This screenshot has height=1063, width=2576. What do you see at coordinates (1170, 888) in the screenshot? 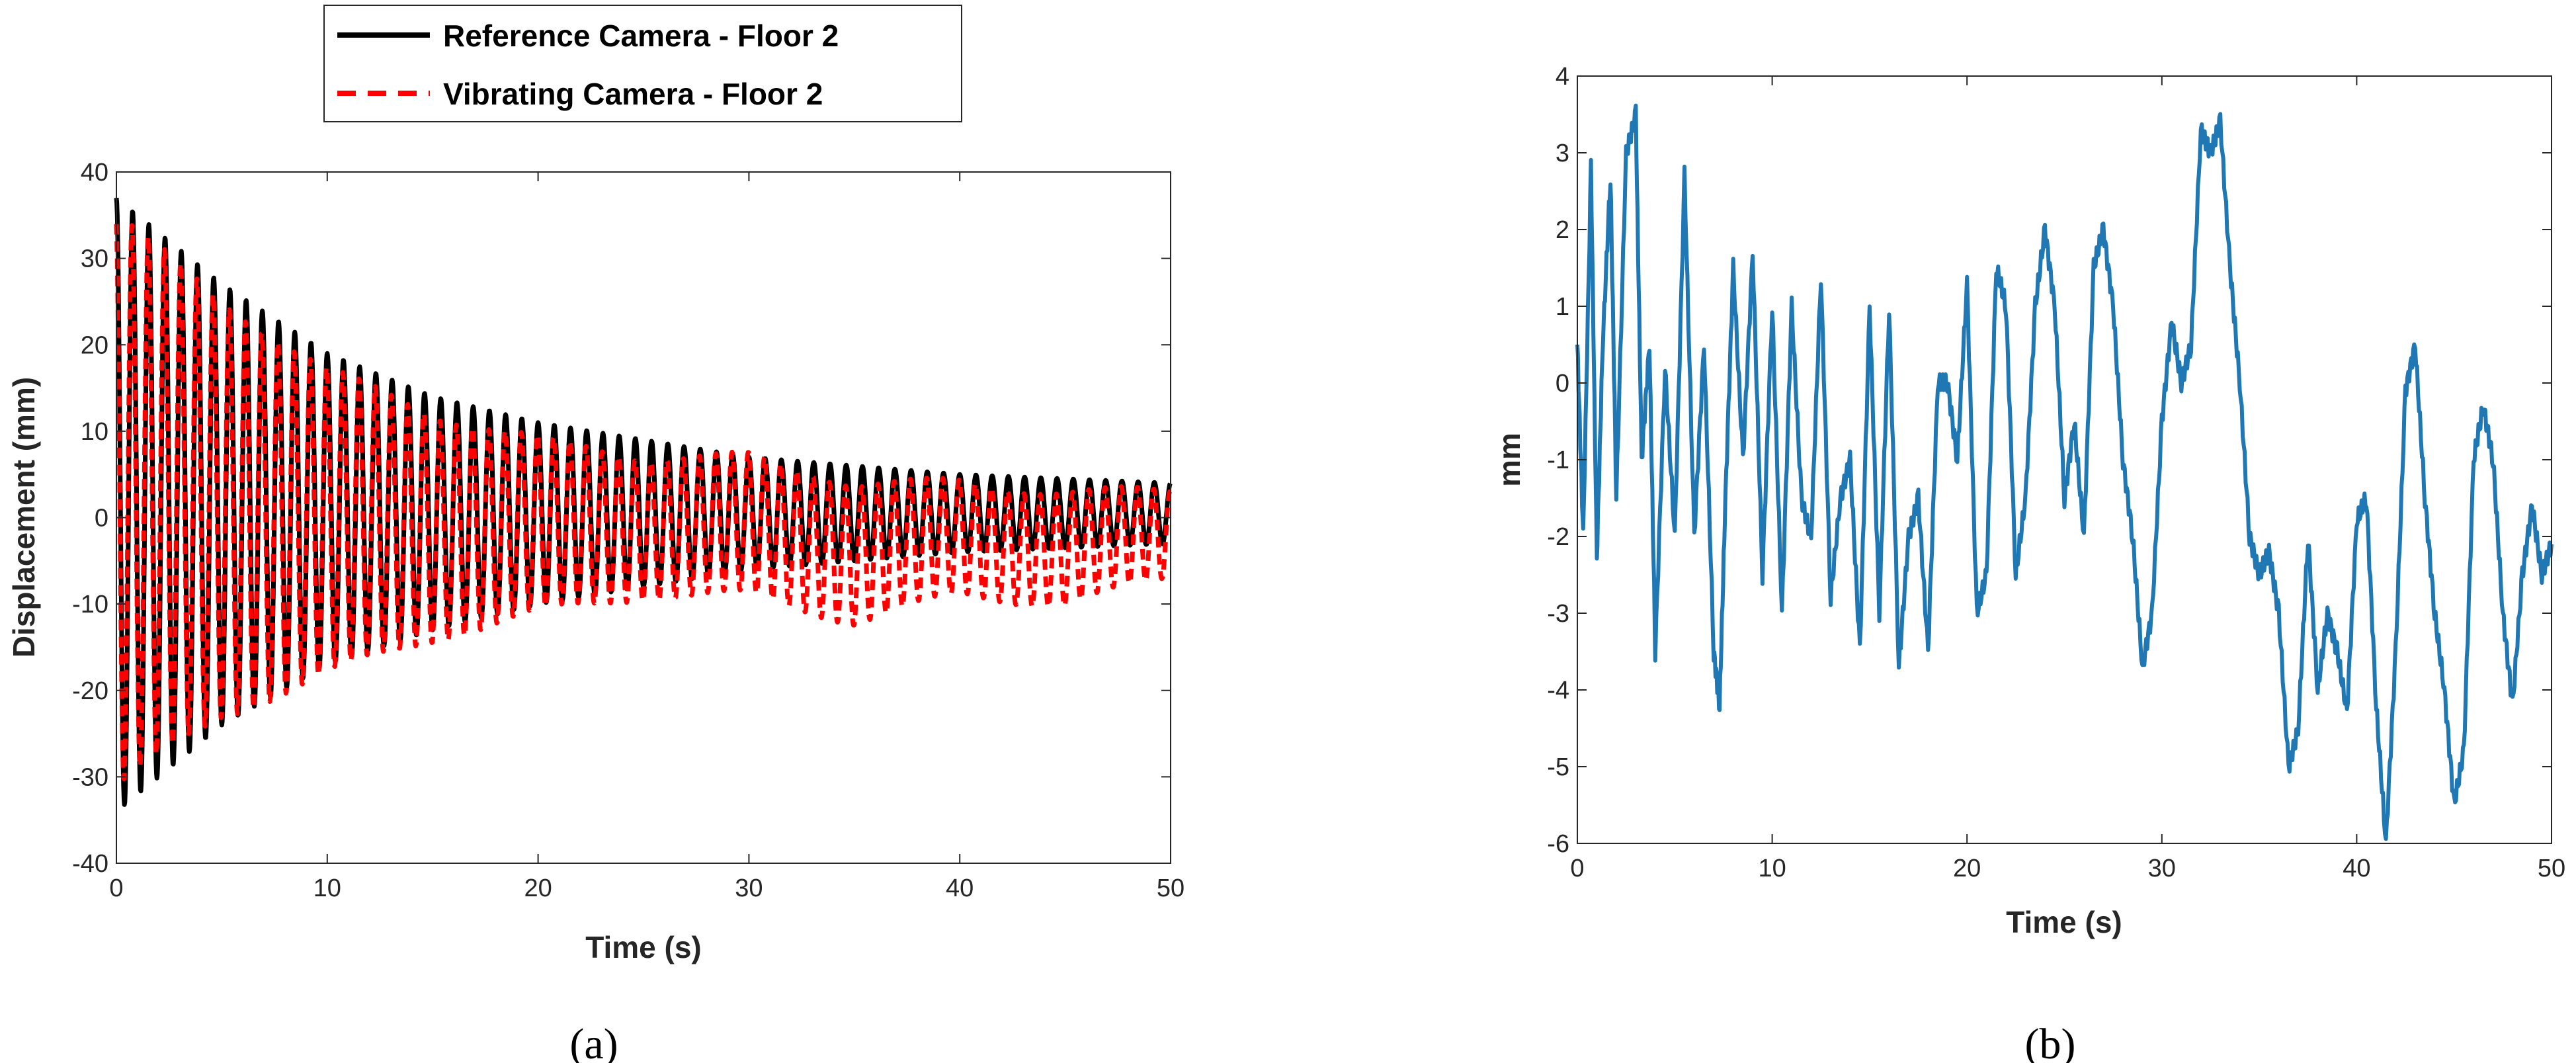
I see `chart-a-x-tick-label: 50` at bounding box center [1170, 888].